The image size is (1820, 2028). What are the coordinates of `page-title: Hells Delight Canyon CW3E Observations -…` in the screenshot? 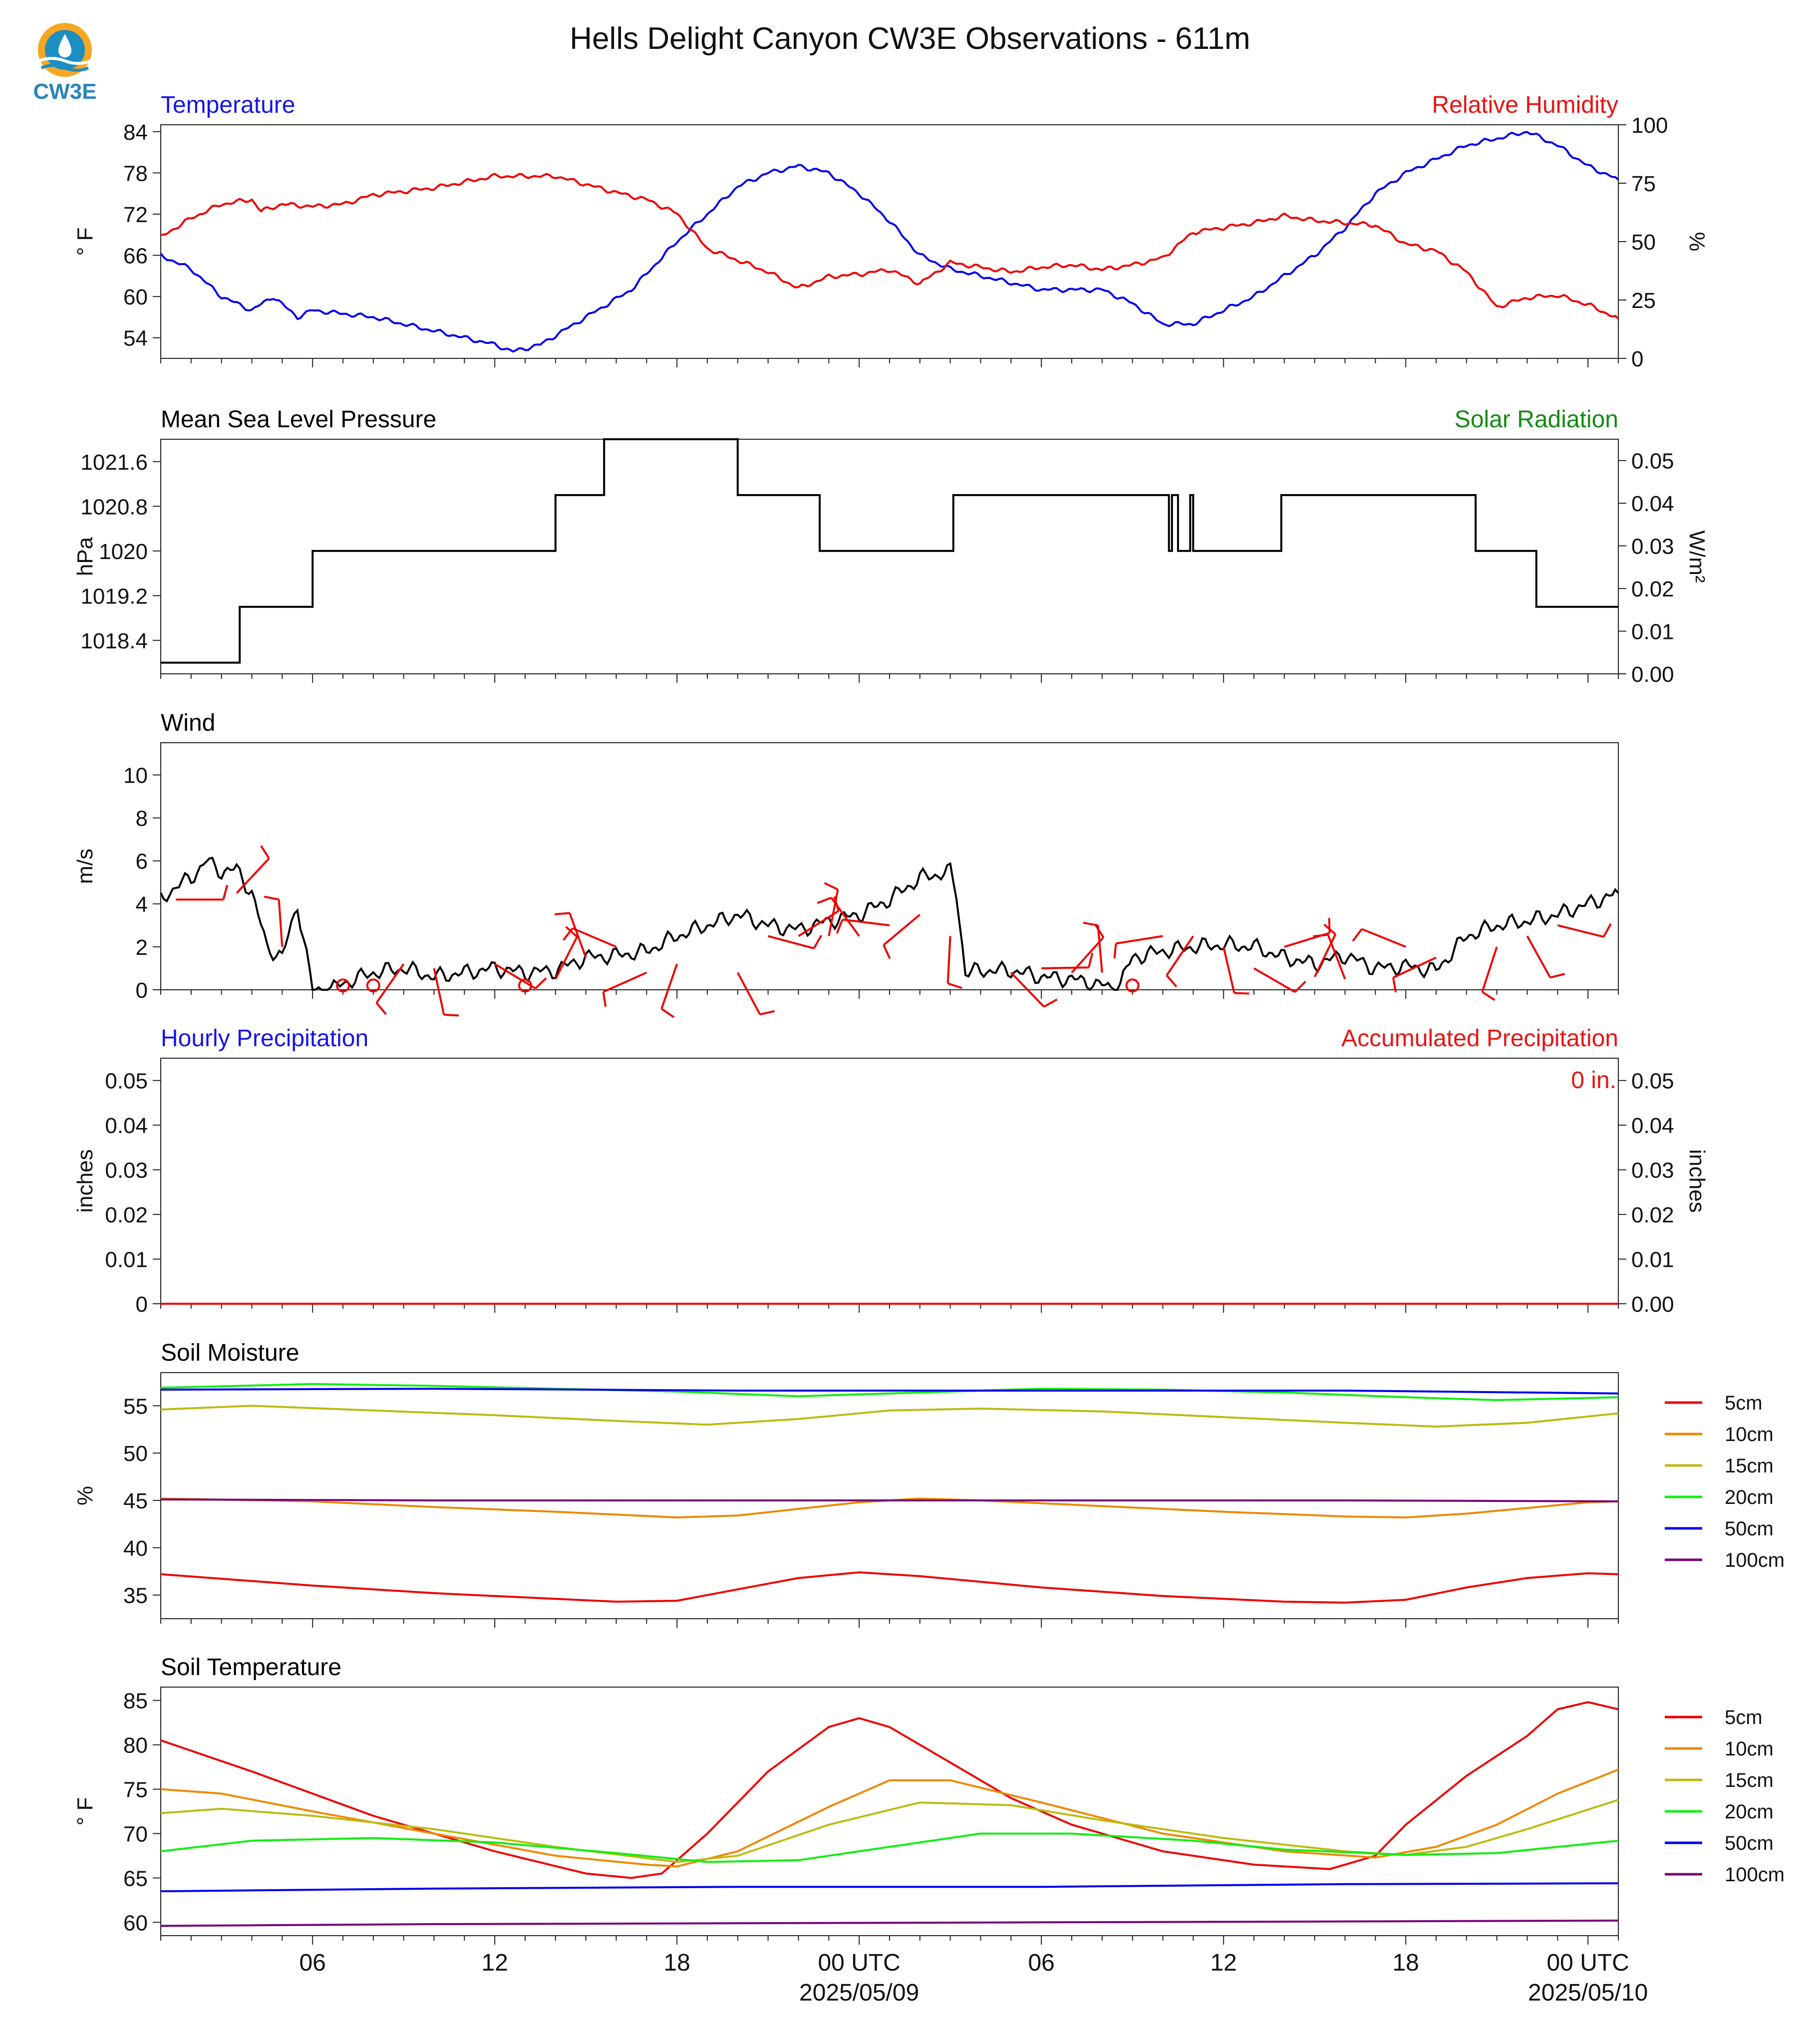 It's located at (910, 38).